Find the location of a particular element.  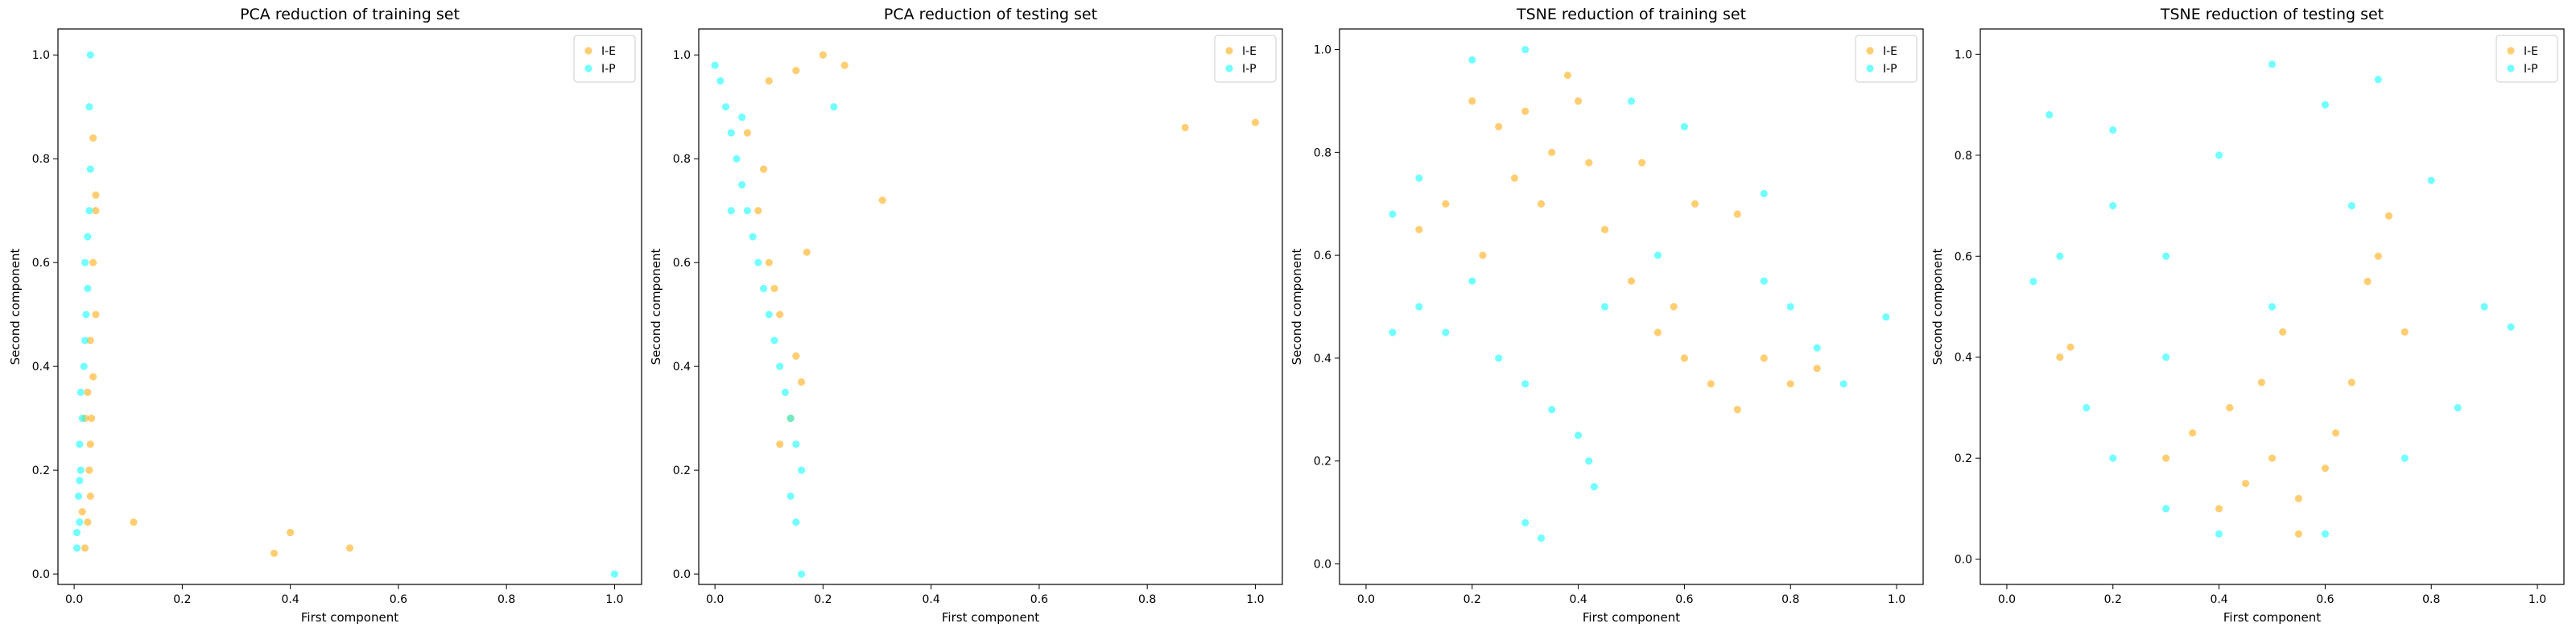

series-I-P is located at coordinates (774, 319).